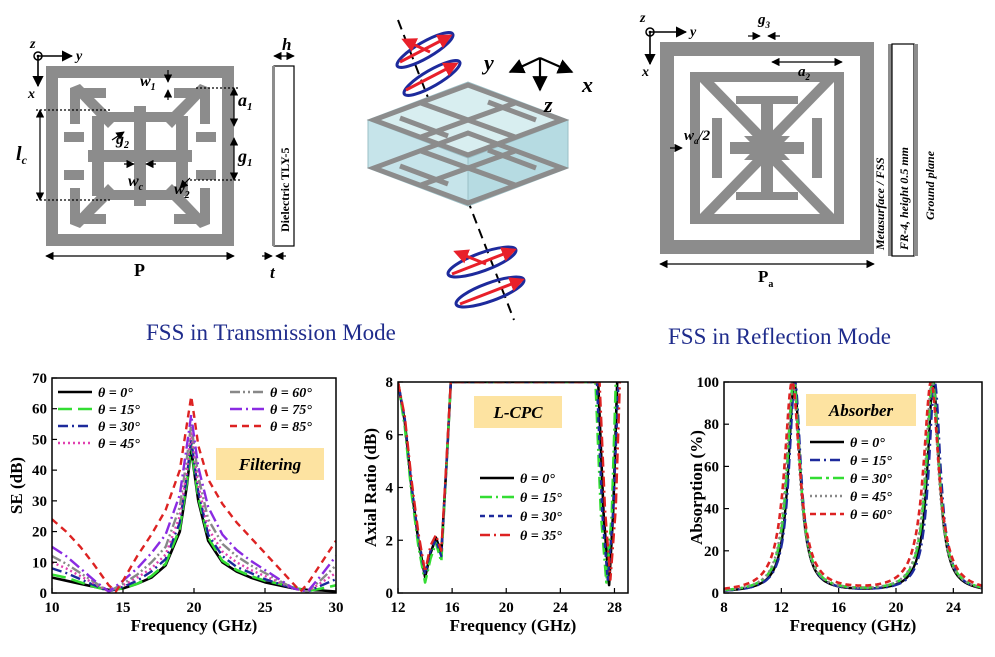  What do you see at coordinates (52, 608) in the screenshot?
I see `x-tick-label: 10` at bounding box center [52, 608].